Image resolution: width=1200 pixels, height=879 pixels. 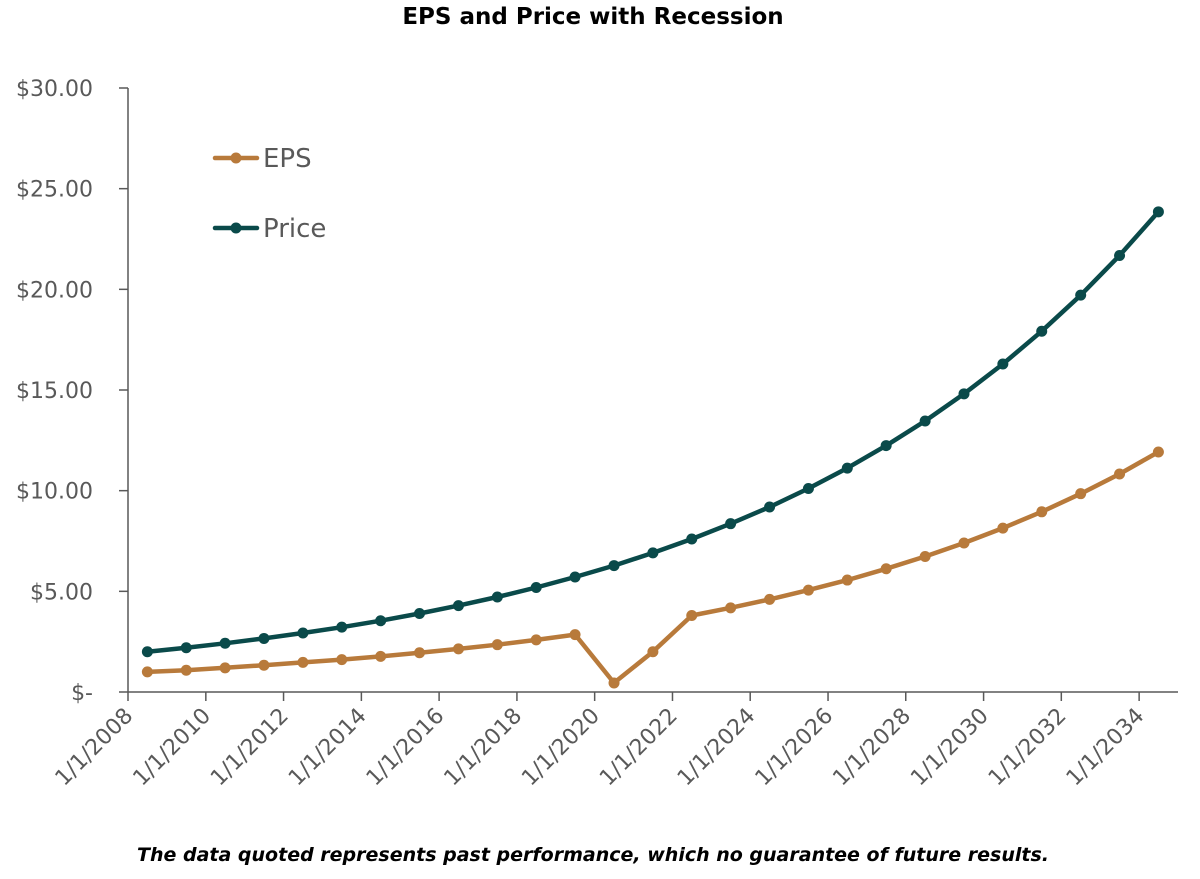 I want to click on x-tick-label: 1/1/2010, so click(x=173, y=748).